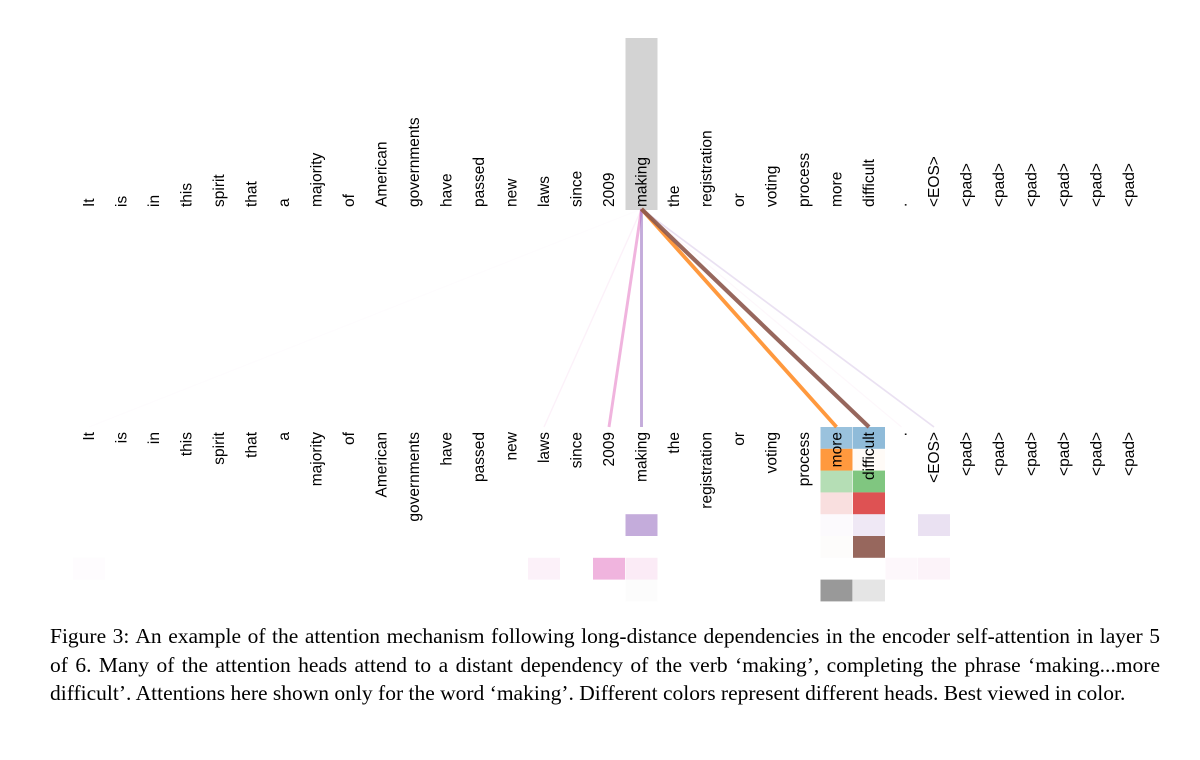 This screenshot has height=760, width=1200. What do you see at coordinates (479, 457) in the screenshot?
I see `bottom-token-13: passed` at bounding box center [479, 457].